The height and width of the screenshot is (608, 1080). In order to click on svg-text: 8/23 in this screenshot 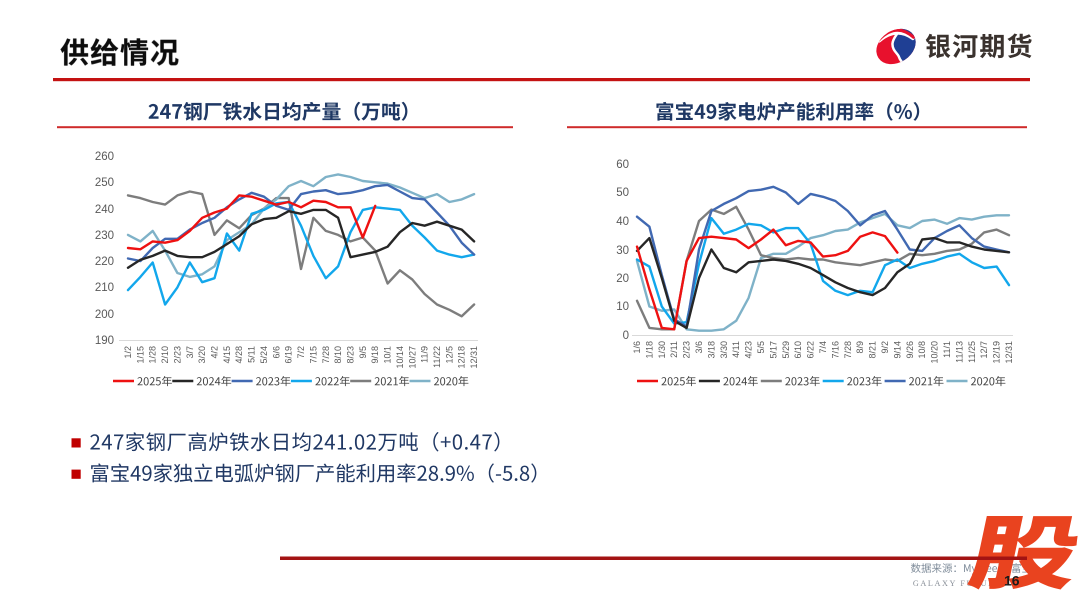, I will do `click(351, 355)`.